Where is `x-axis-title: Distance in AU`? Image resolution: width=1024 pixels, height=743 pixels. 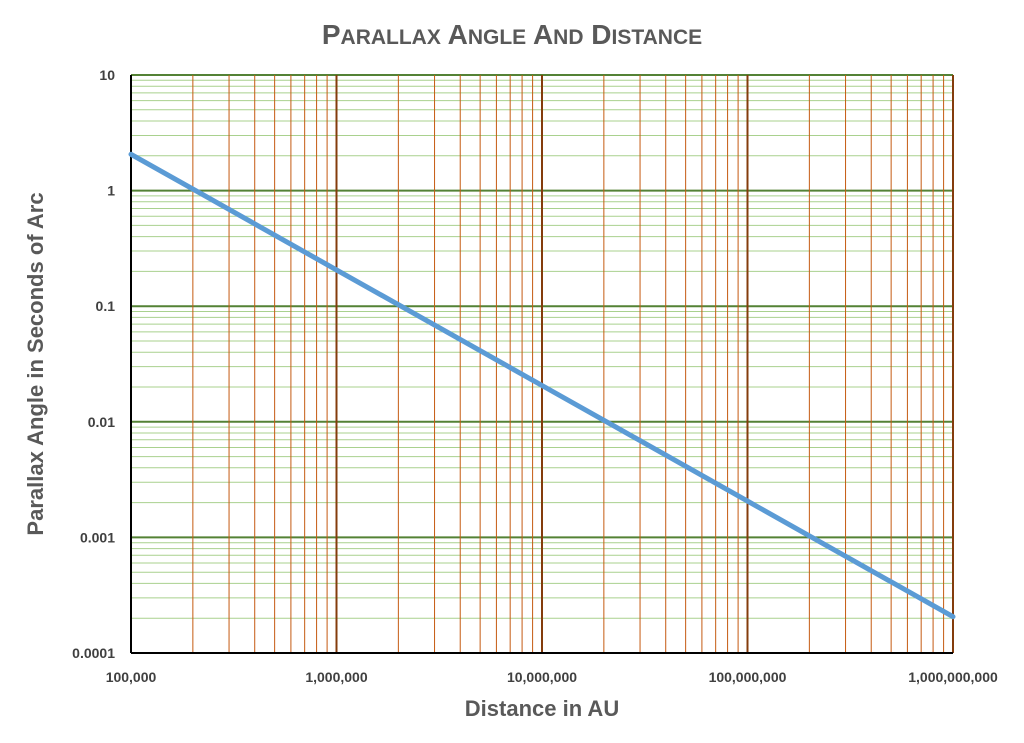 x-axis-title: Distance in AU is located at coordinates (542, 708).